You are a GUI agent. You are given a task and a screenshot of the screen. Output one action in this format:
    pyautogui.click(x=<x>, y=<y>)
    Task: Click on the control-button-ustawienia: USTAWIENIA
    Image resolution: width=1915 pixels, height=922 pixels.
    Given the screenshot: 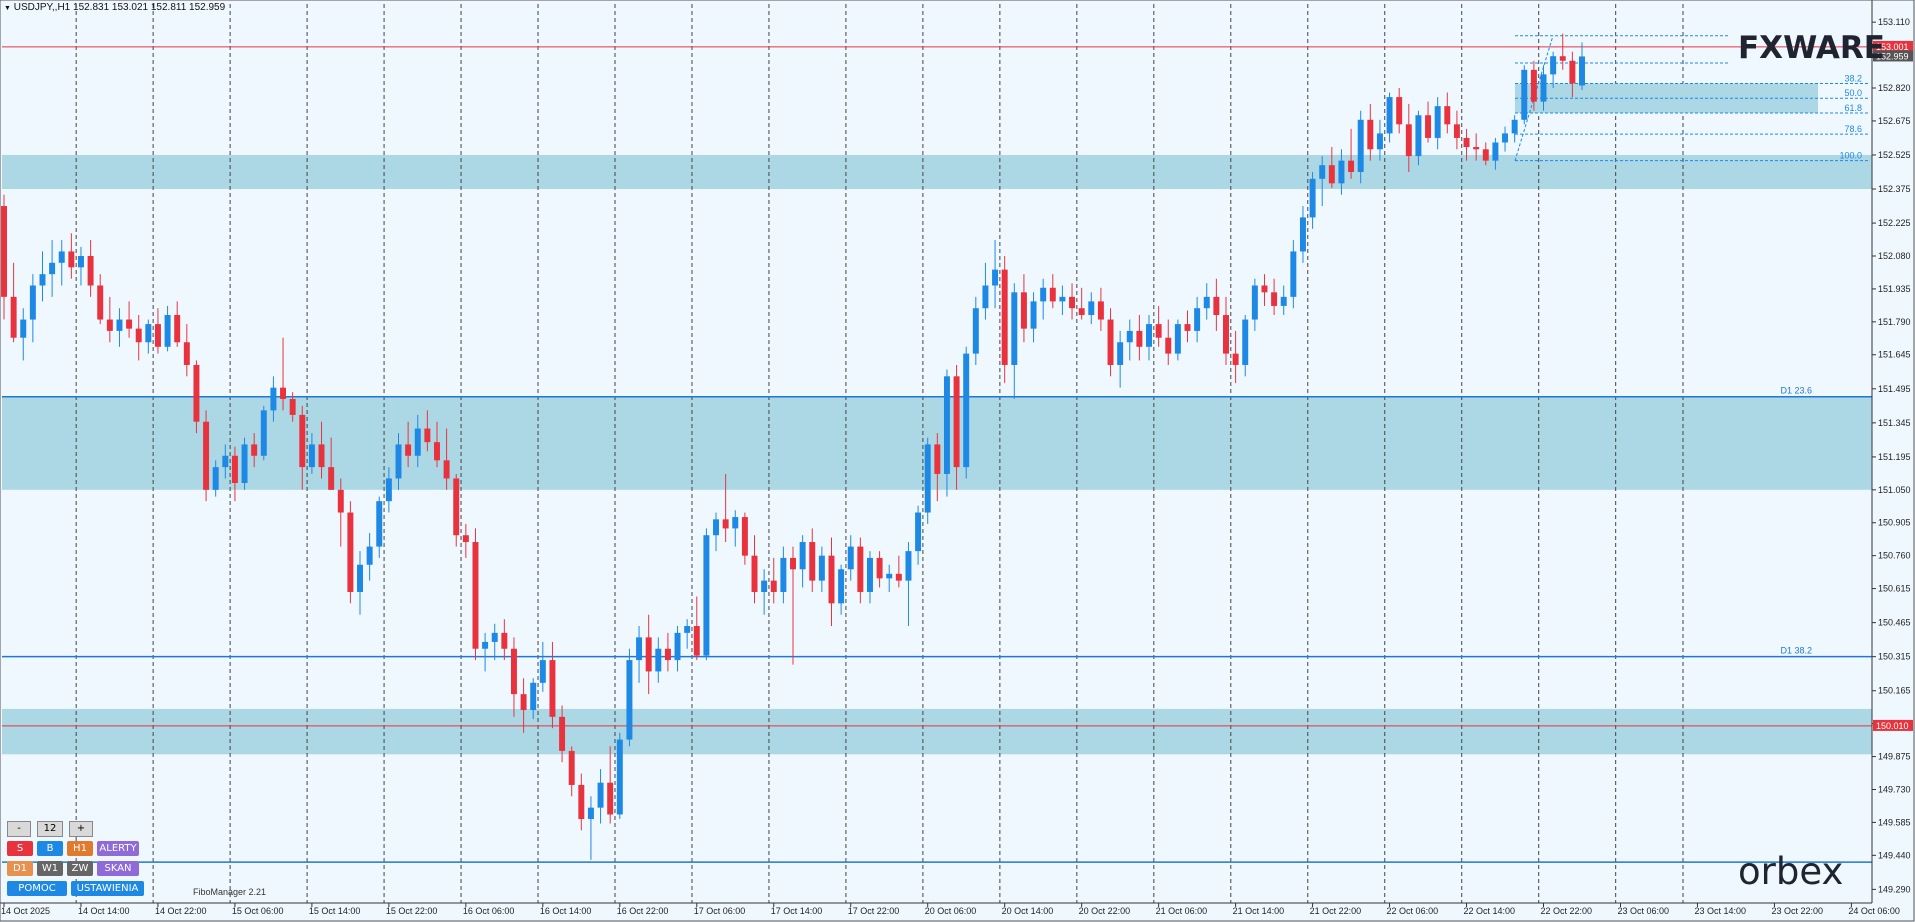 What is the action you would take?
    pyautogui.click(x=107, y=888)
    